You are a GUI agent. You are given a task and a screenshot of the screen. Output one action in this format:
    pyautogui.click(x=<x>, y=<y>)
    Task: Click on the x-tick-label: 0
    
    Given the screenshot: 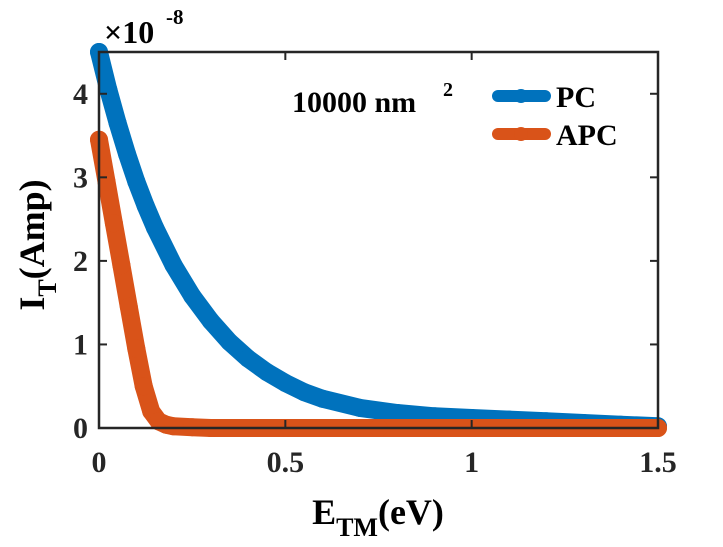 What is the action you would take?
    pyautogui.click(x=99, y=462)
    